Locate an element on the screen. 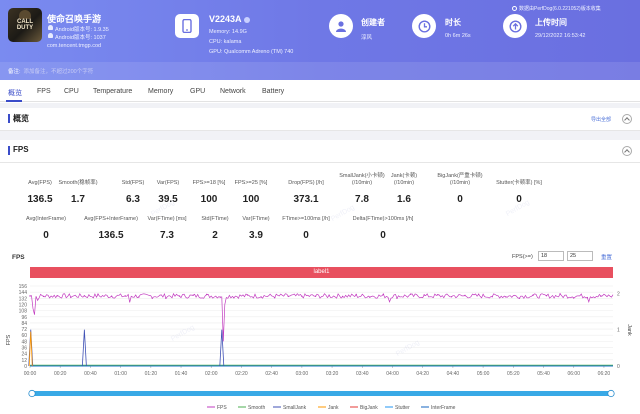 This screenshot has width=640, height=414. x-tick-label: 05:00 is located at coordinates (483, 374).